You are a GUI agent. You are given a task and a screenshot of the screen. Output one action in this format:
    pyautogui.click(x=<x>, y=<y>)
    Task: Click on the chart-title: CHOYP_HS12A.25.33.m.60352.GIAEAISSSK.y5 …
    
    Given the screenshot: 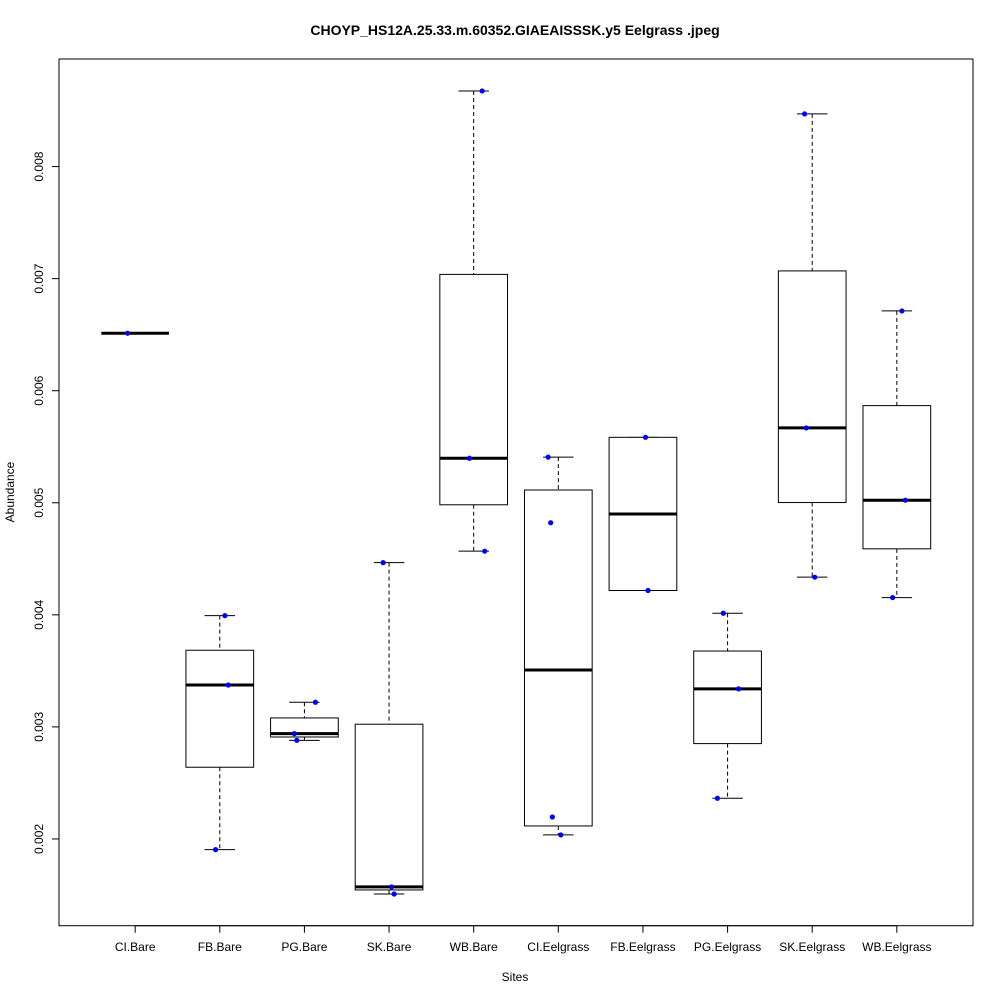 What is the action you would take?
    pyautogui.click(x=514, y=30)
    